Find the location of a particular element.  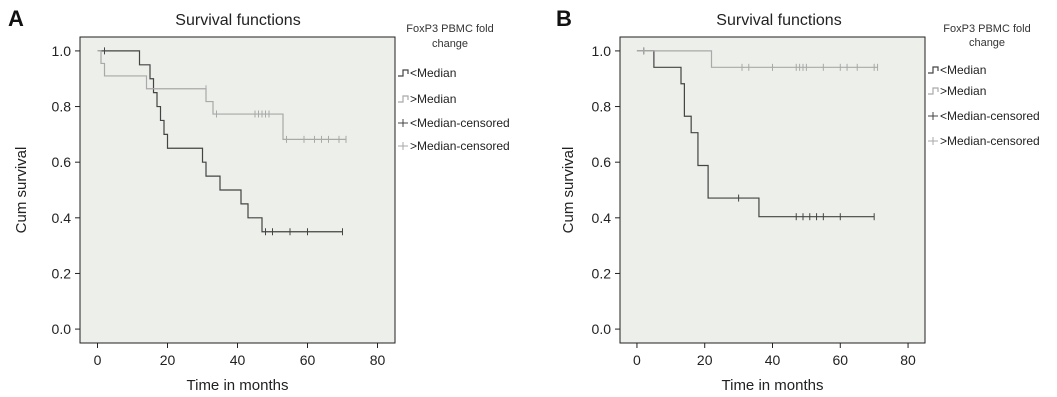

panel-letter: A is located at coordinates (16, 18).